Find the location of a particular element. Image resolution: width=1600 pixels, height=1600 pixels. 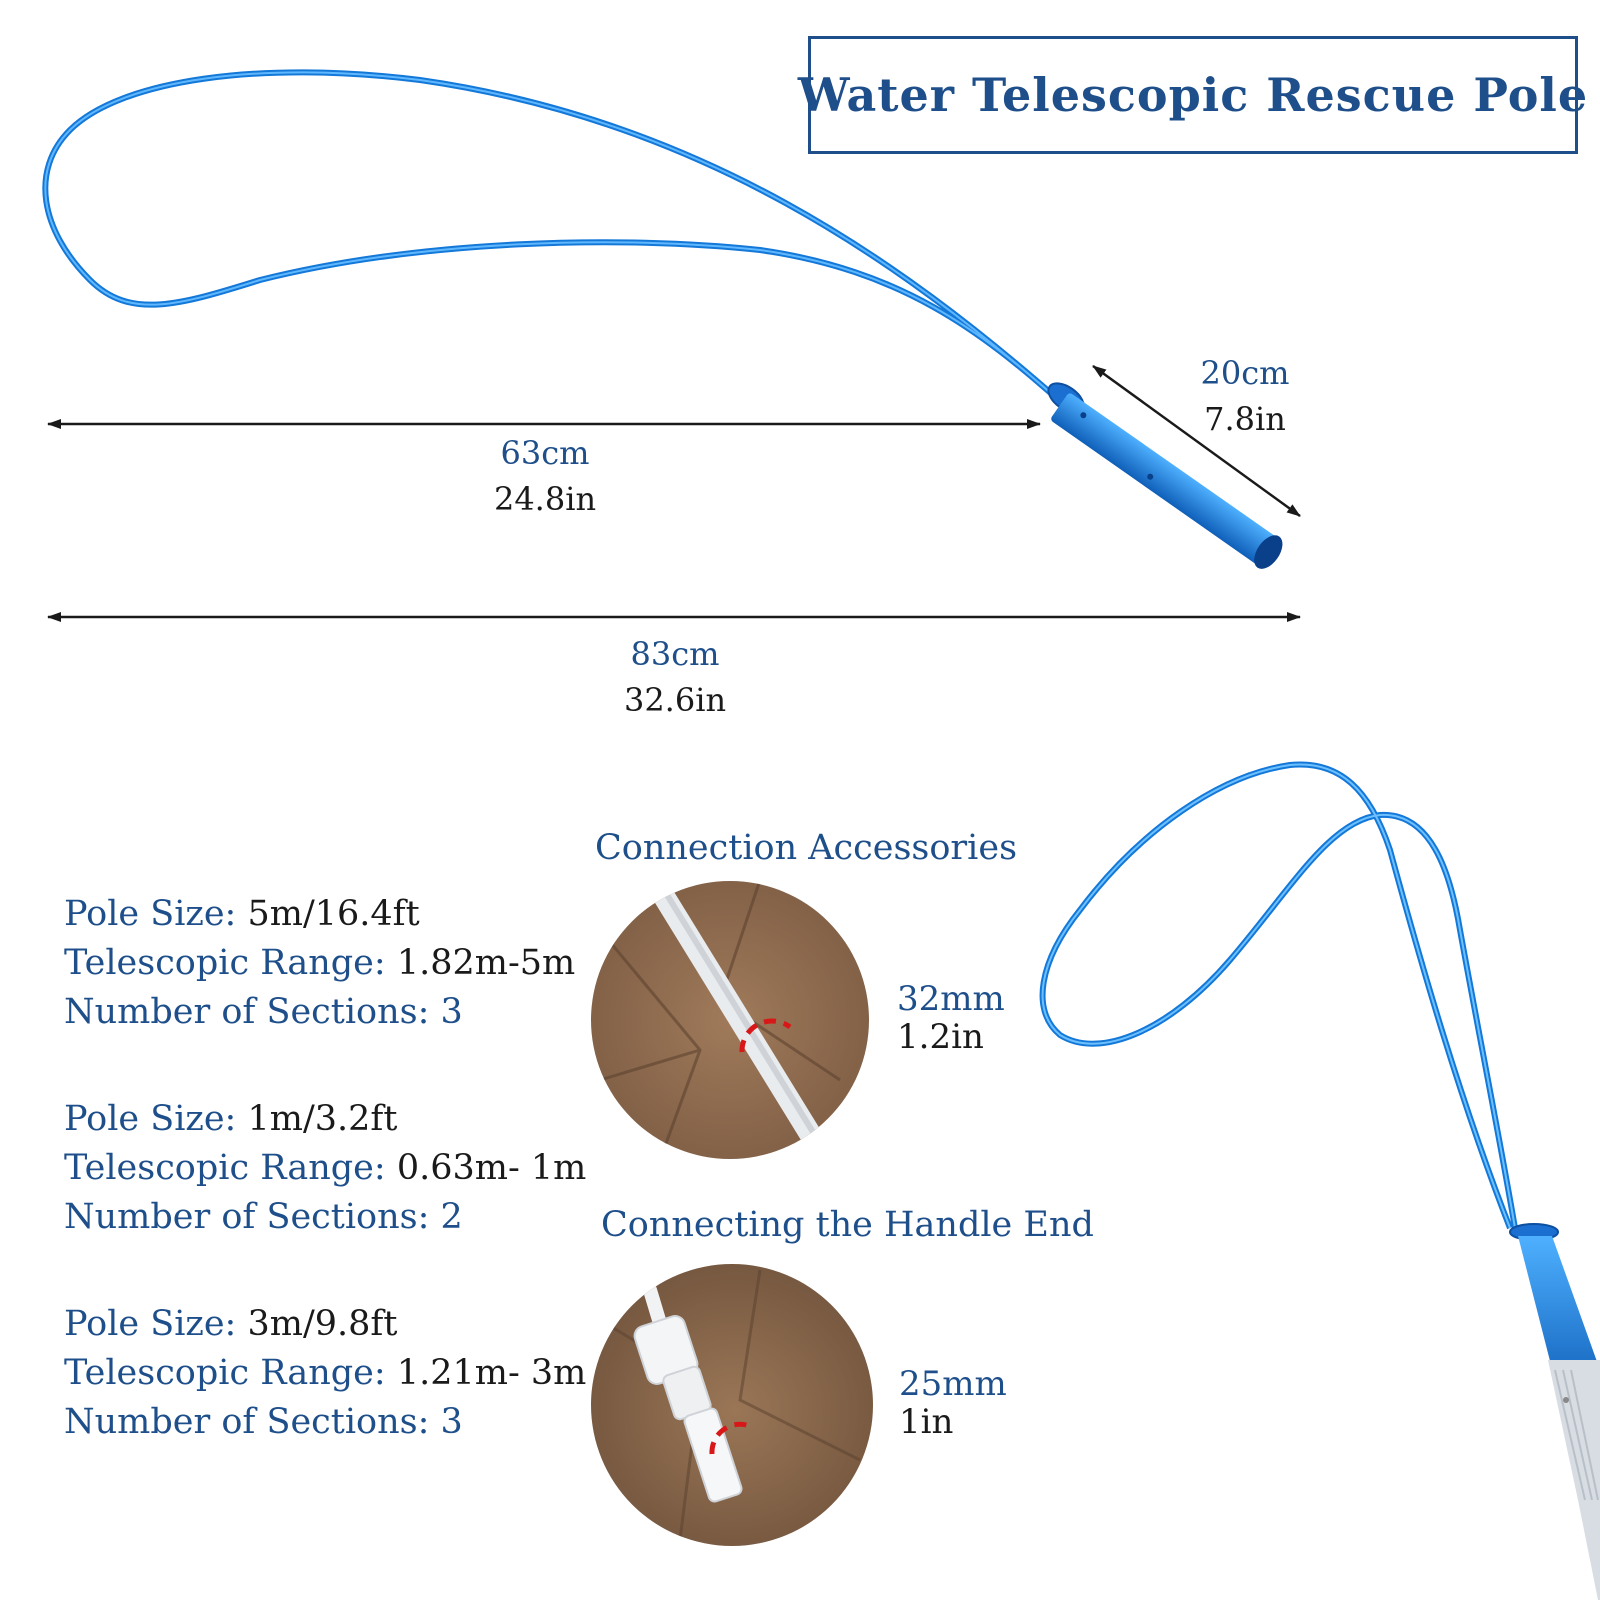

dimension-label-loop: 63cm 24.8in is located at coordinates (545, 476).